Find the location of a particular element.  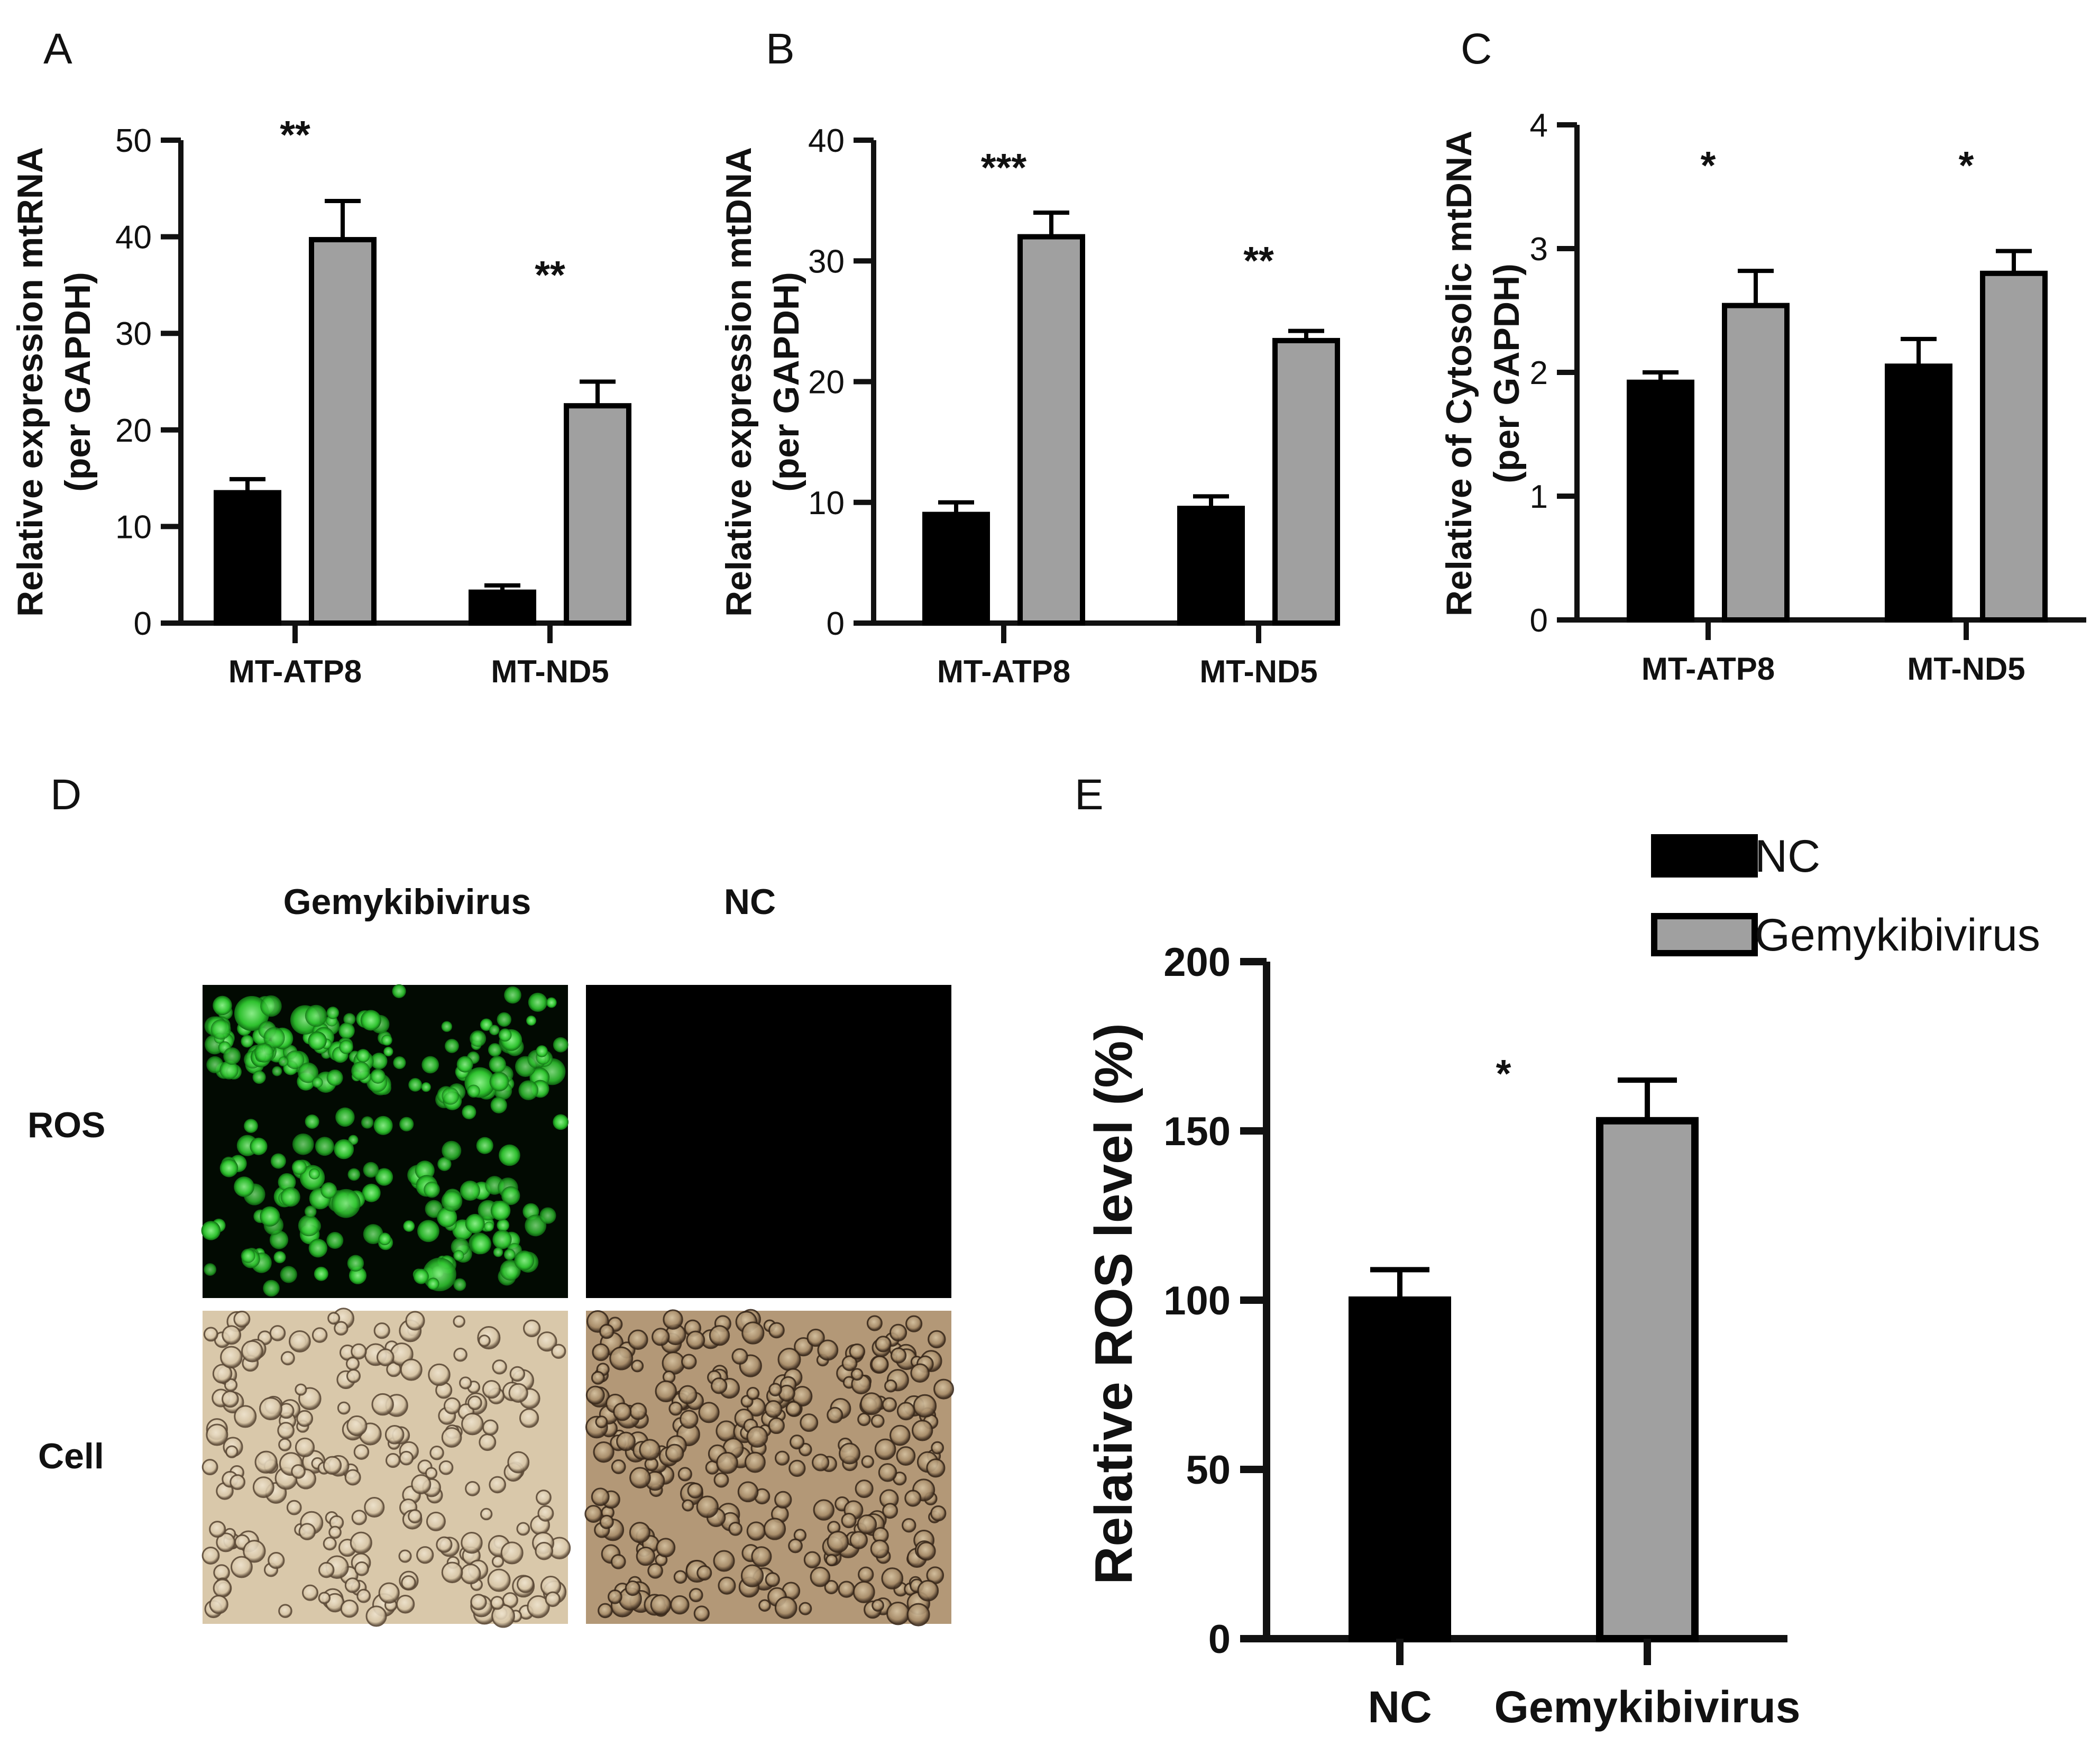

y-tick-label-e: 200 is located at coordinates (1197, 963).